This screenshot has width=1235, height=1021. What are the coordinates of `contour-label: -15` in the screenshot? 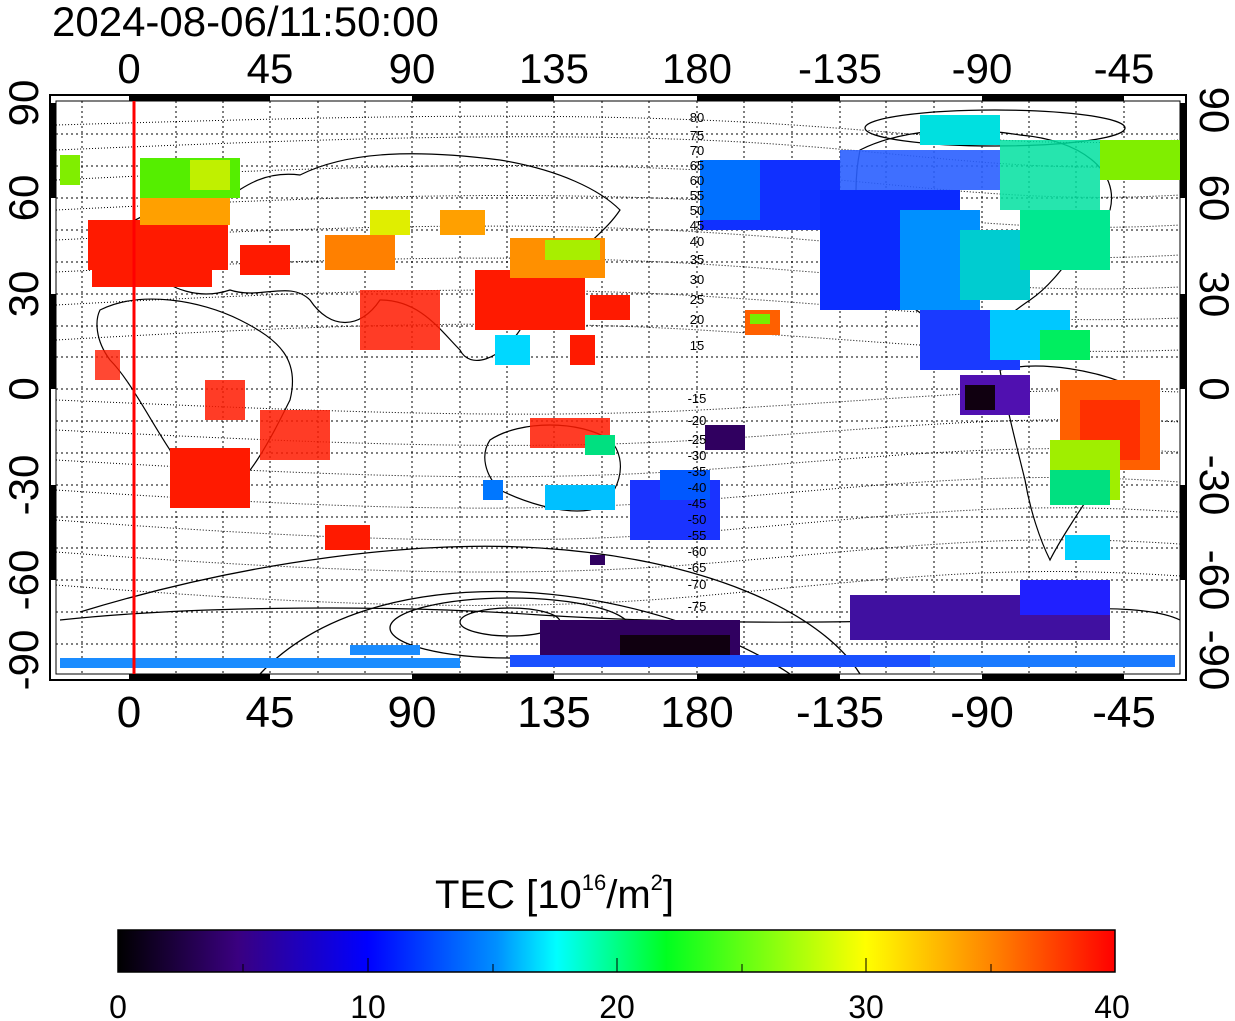 It's located at (697, 398).